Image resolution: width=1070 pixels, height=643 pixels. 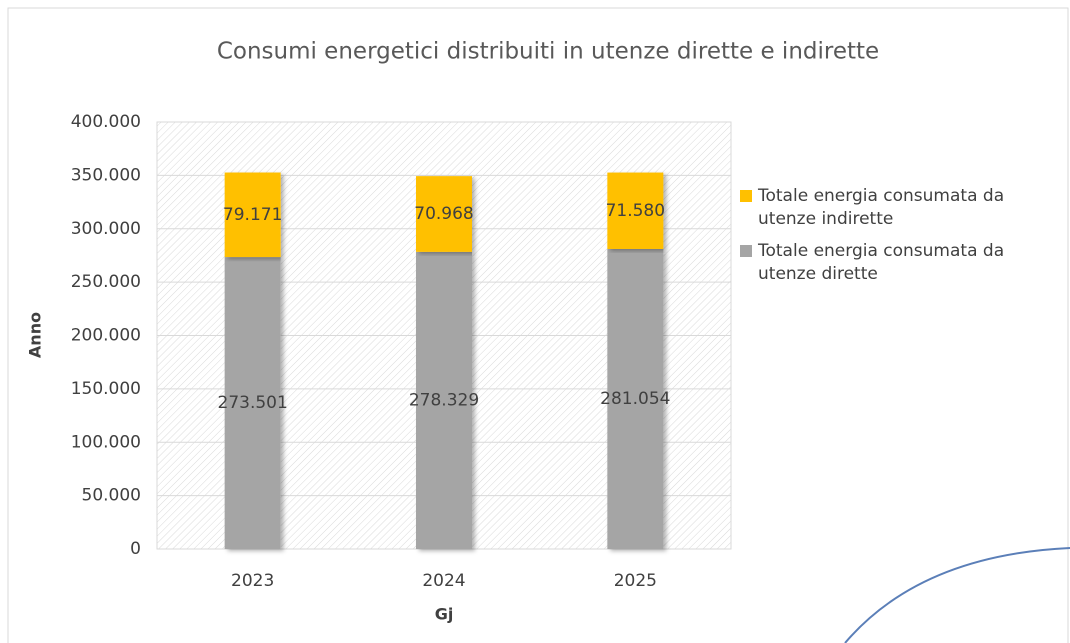 I want to click on y-tick-label: 200.000, so click(x=106, y=336).